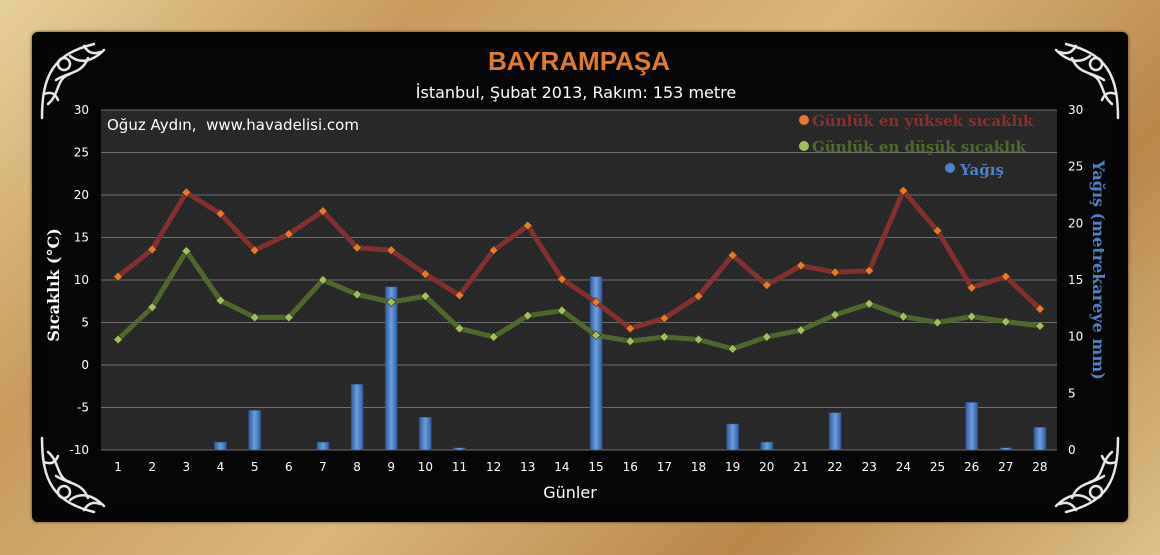 This screenshot has width=1160, height=555. I want to click on left-axis-label: Sıcaklık (°C), so click(53, 285).